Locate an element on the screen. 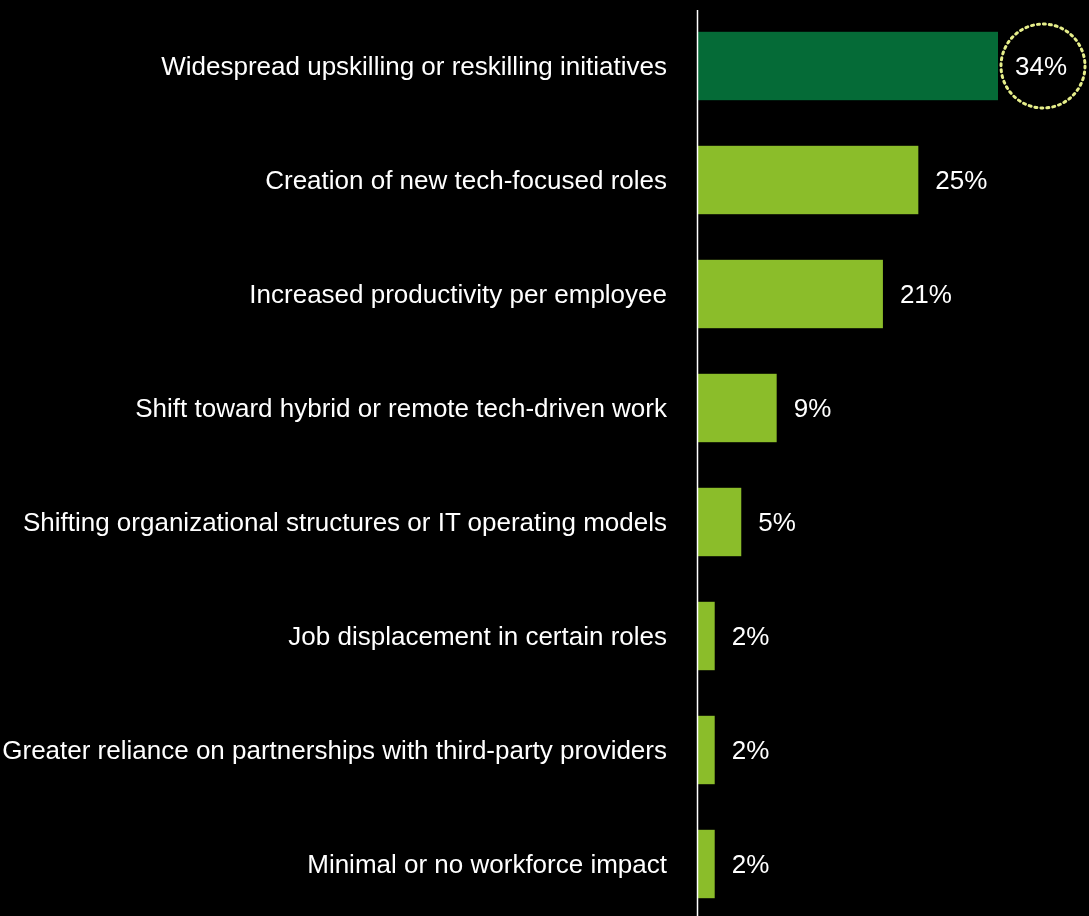 Image resolution: width=1089 pixels, height=916 pixels. y-tick-label: Greater reliance on partnerships with third-party providers is located at coordinates (334, 750).